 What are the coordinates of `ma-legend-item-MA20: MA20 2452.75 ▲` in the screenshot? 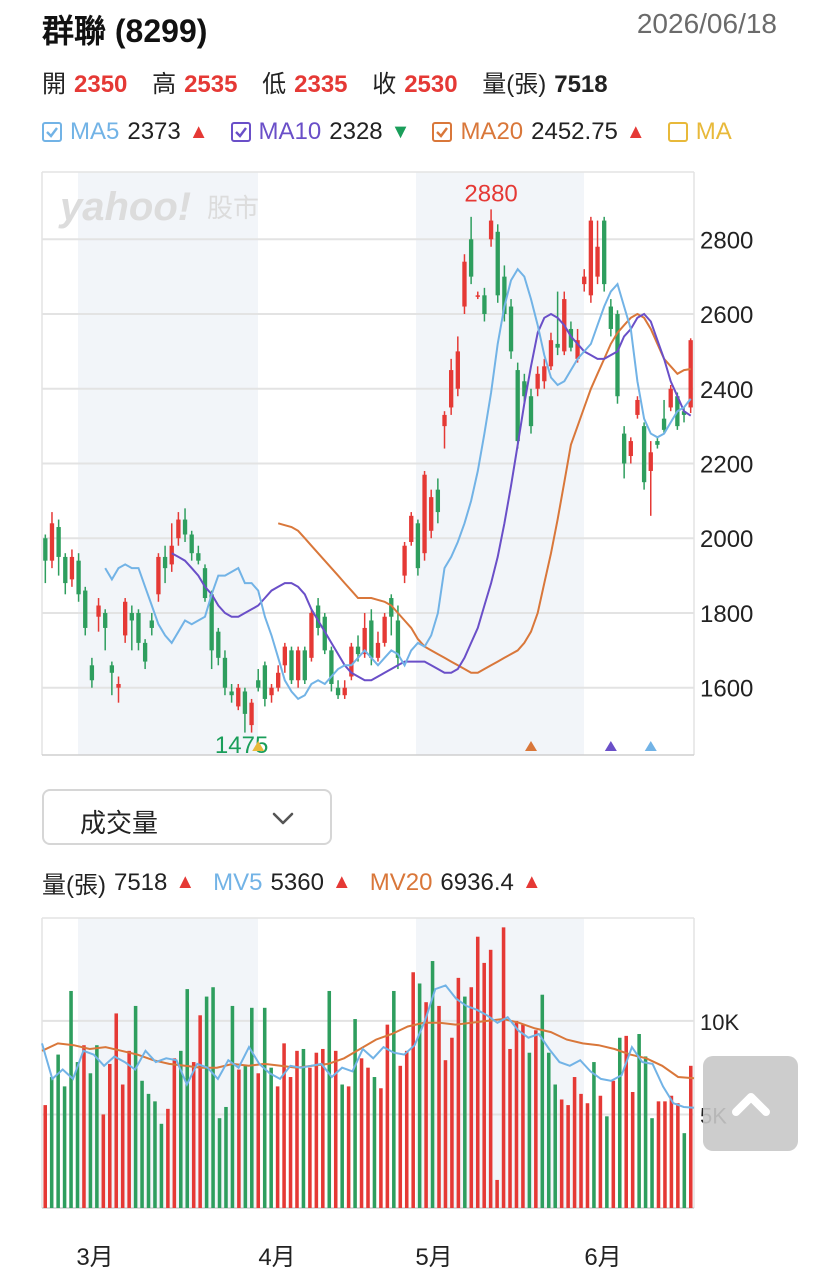 It's located at (539, 132).